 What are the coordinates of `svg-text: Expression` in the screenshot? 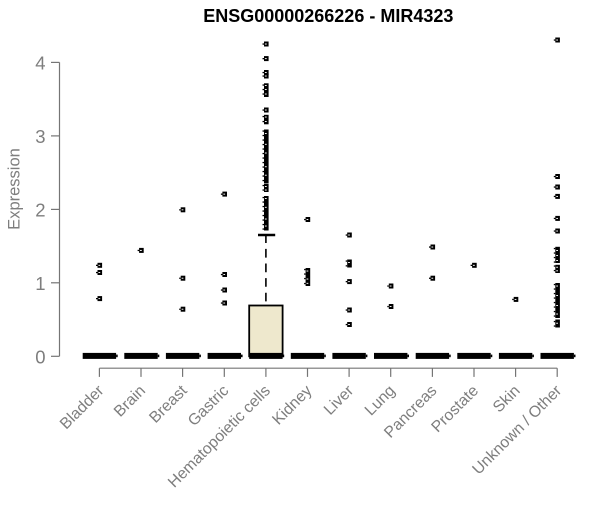 It's located at (15, 189).